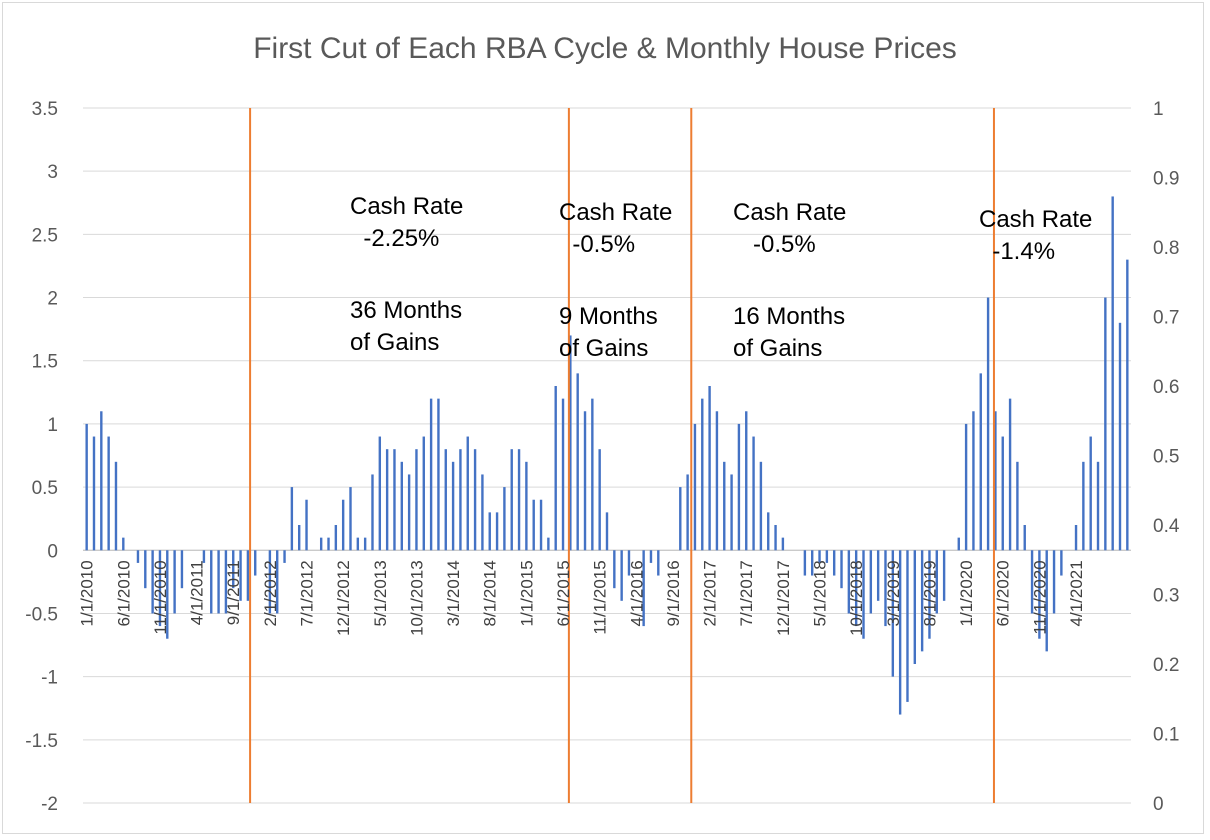  What do you see at coordinates (1076, 593) in the screenshot?
I see `x-tick-label: 4/1/2021` at bounding box center [1076, 593].